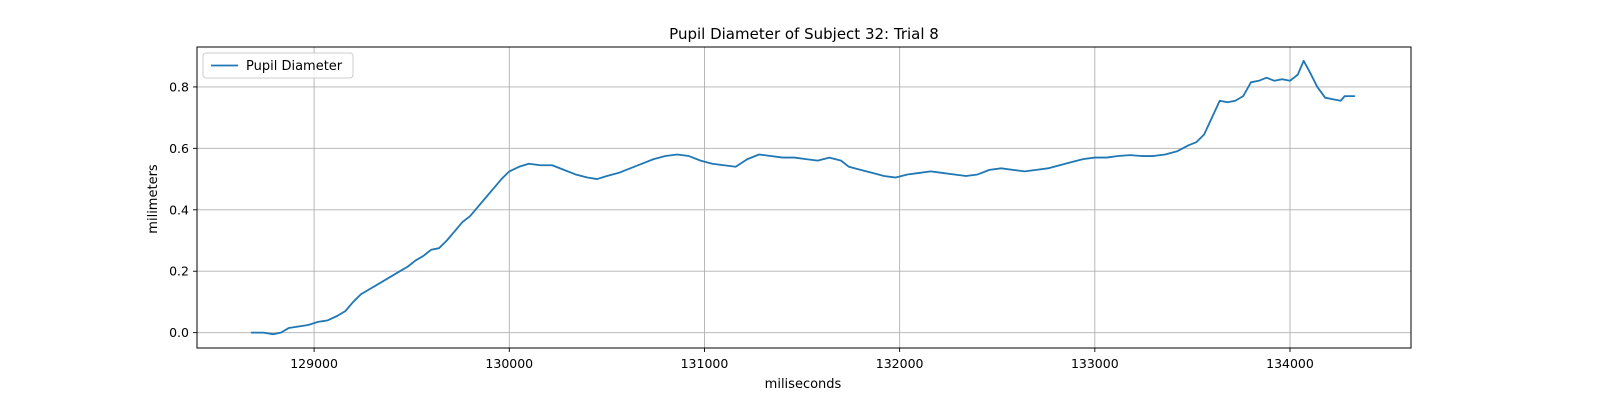 The image size is (1600, 400). What do you see at coordinates (179, 209) in the screenshot?
I see `y-tick-label: 0.4` at bounding box center [179, 209].